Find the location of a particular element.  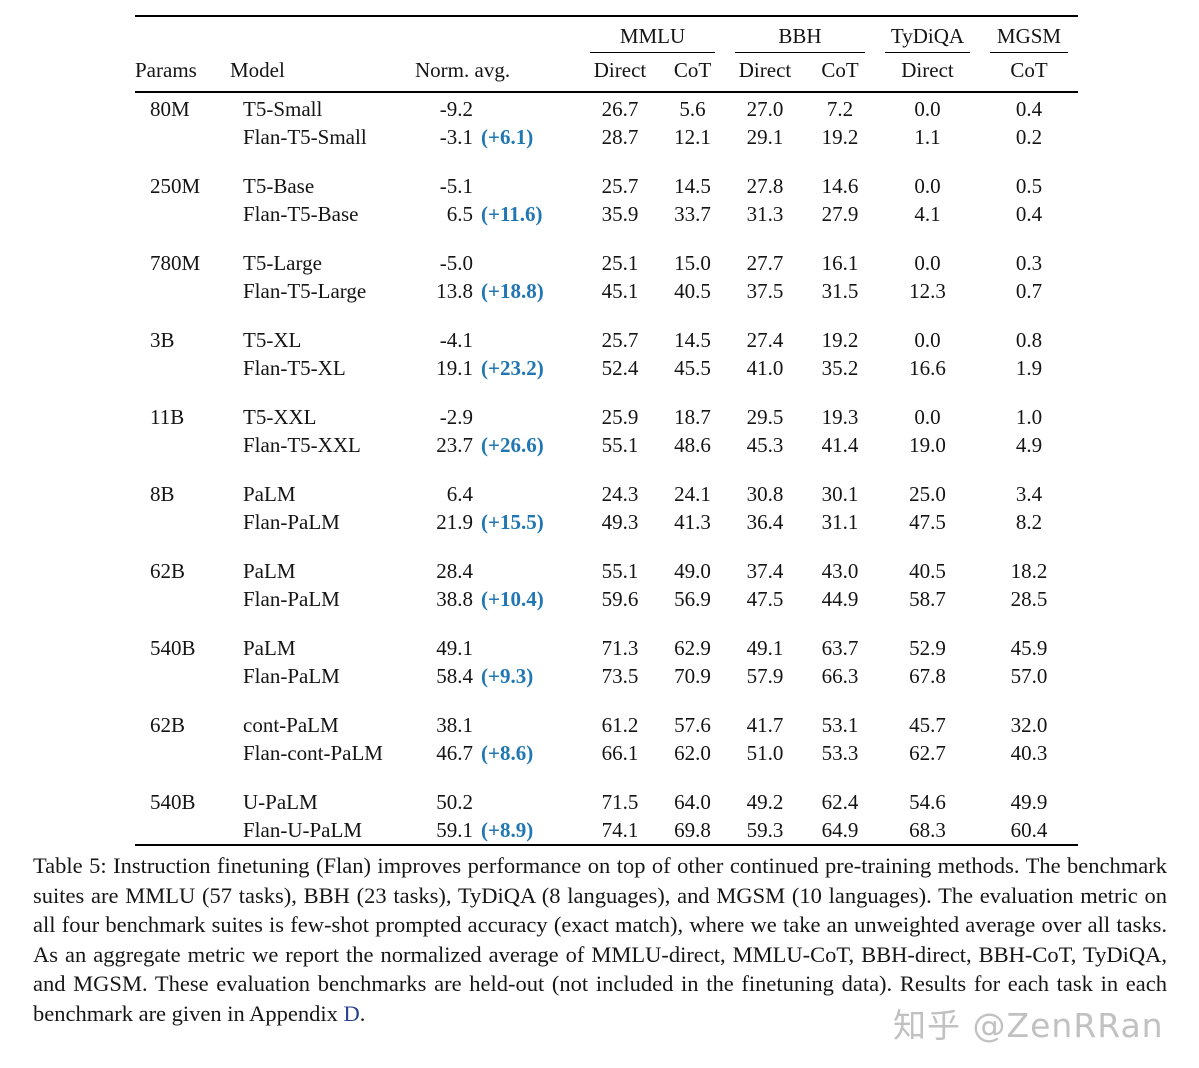

cell-params: 8B is located at coordinates (162, 493).